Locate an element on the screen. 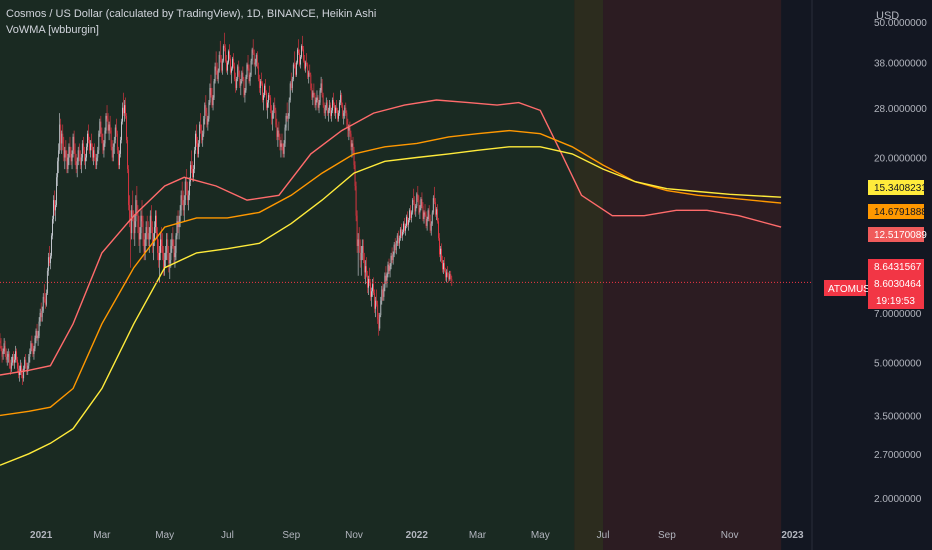 The image size is (932, 550). last-price-badge: 8.6431567 8.6030464 19:19:53 is located at coordinates (896, 284).